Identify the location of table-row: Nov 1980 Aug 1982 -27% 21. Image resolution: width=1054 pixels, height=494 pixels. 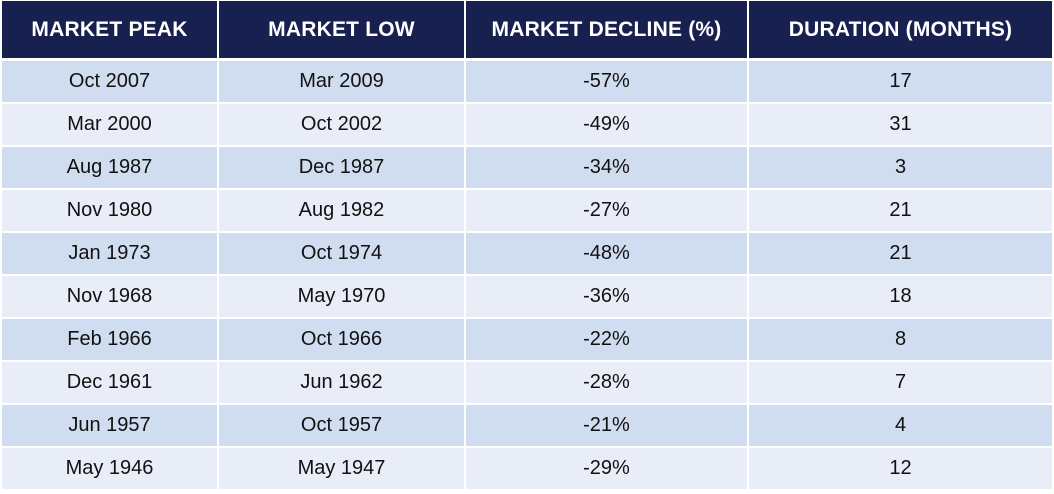
(527, 211).